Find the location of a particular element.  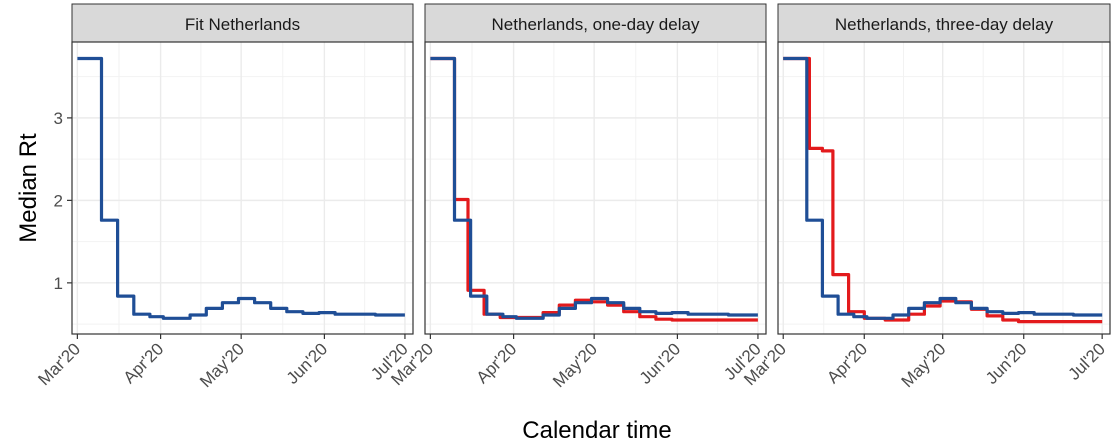

x-axis-title: Calendar time is located at coordinates (596, 430).